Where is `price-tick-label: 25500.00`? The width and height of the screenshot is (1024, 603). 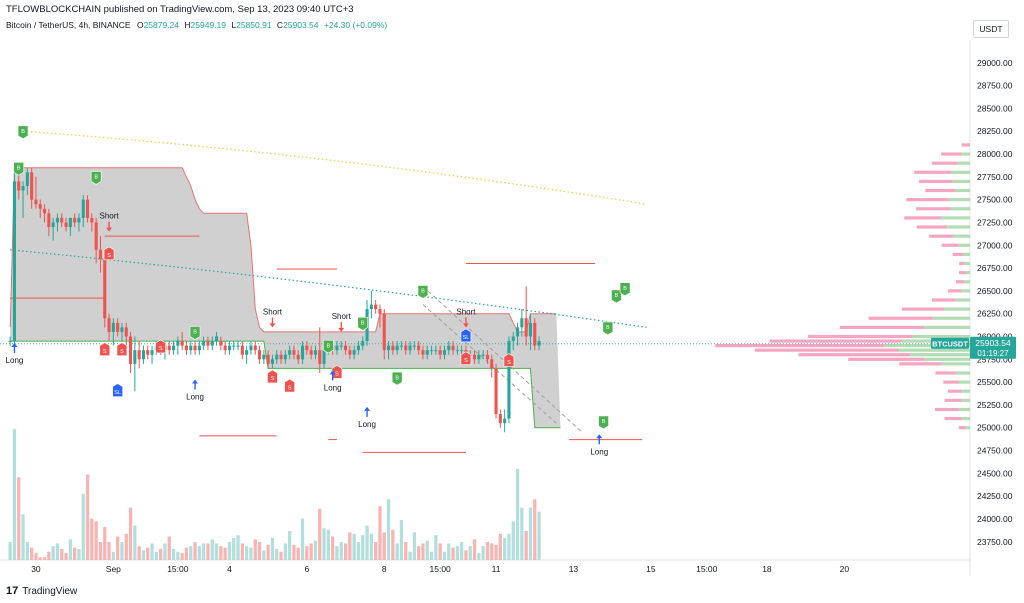
price-tick-label: 25500.00 is located at coordinates (995, 382).